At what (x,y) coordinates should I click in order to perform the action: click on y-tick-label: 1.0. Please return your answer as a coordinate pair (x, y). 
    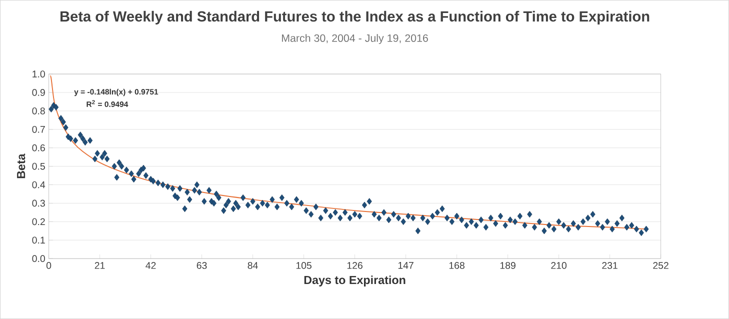
    Looking at the image, I should click on (38, 74).